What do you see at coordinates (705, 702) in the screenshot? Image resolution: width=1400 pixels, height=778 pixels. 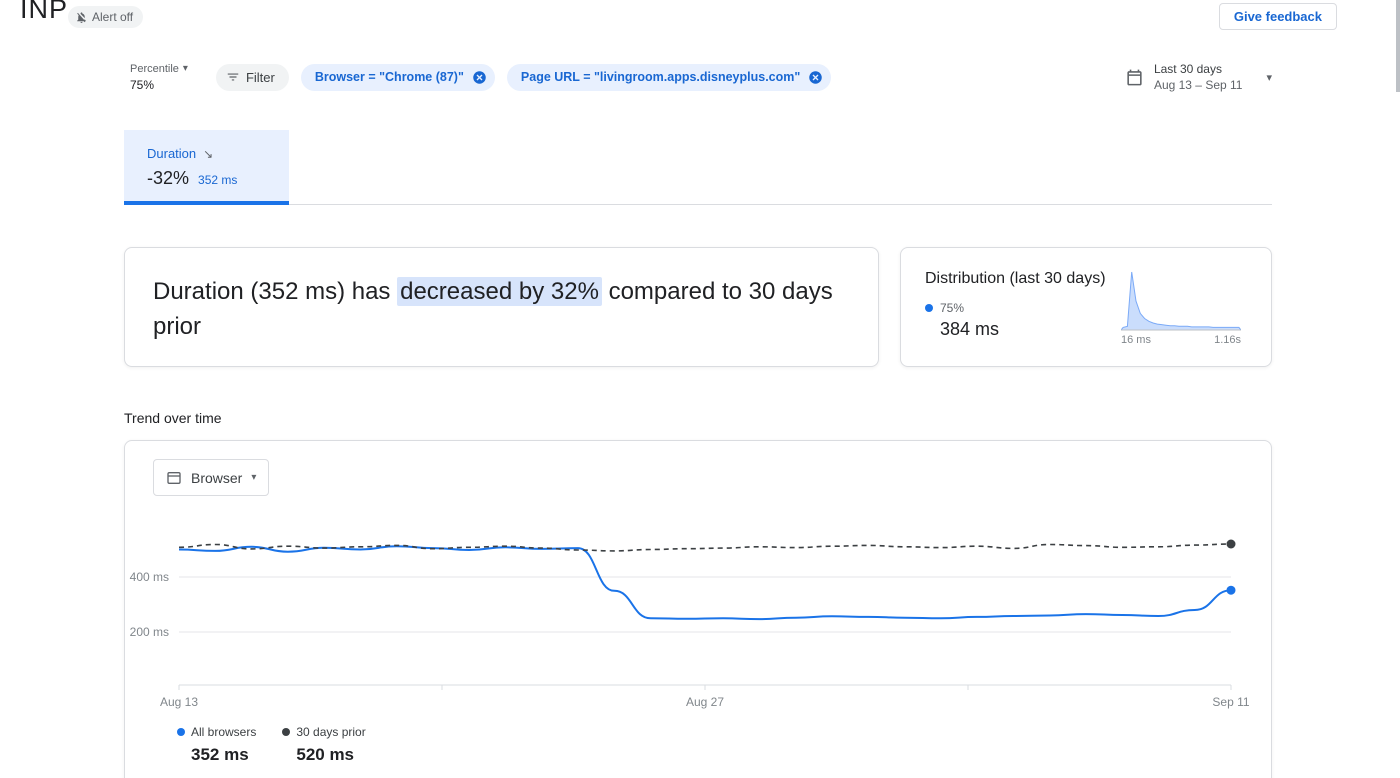 I see `svg-text: Aug 27` at bounding box center [705, 702].